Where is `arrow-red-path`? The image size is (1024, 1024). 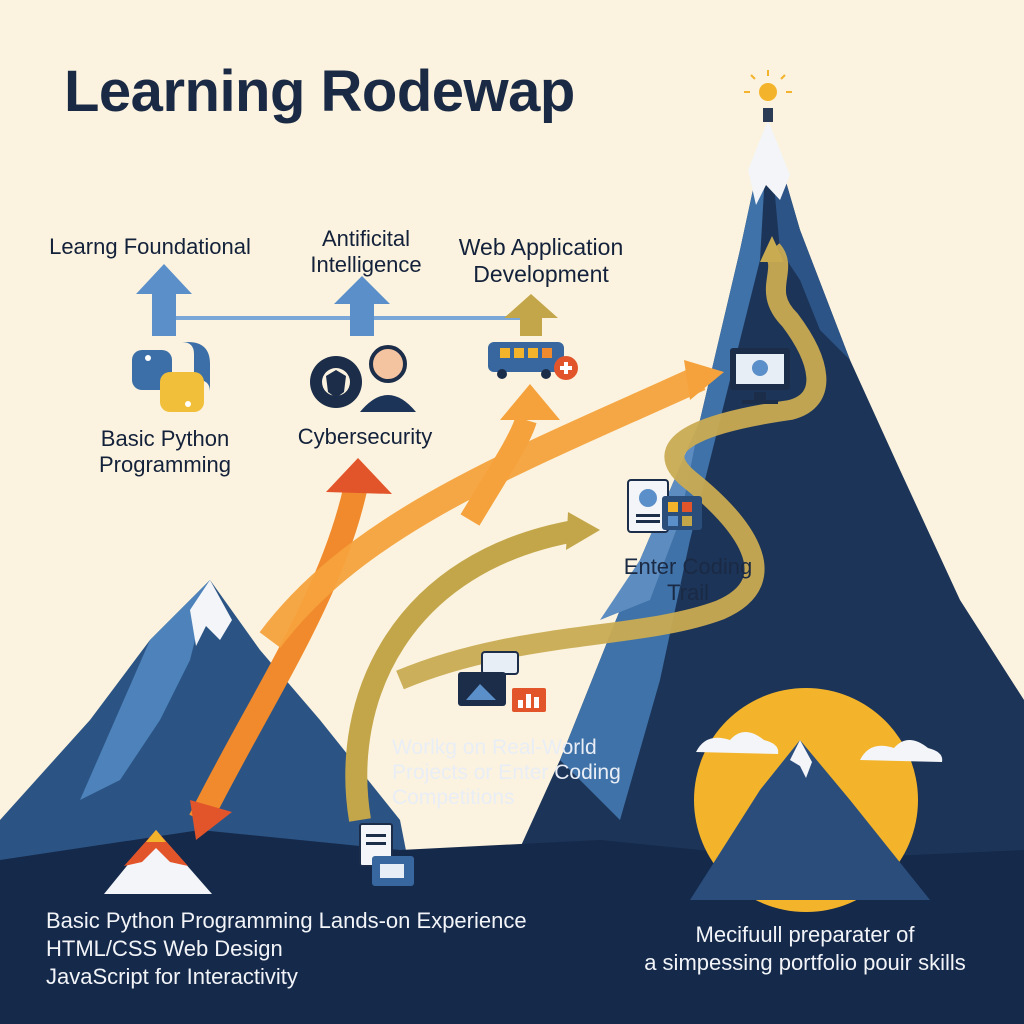
arrow-red-path is located at coordinates (278, 656).